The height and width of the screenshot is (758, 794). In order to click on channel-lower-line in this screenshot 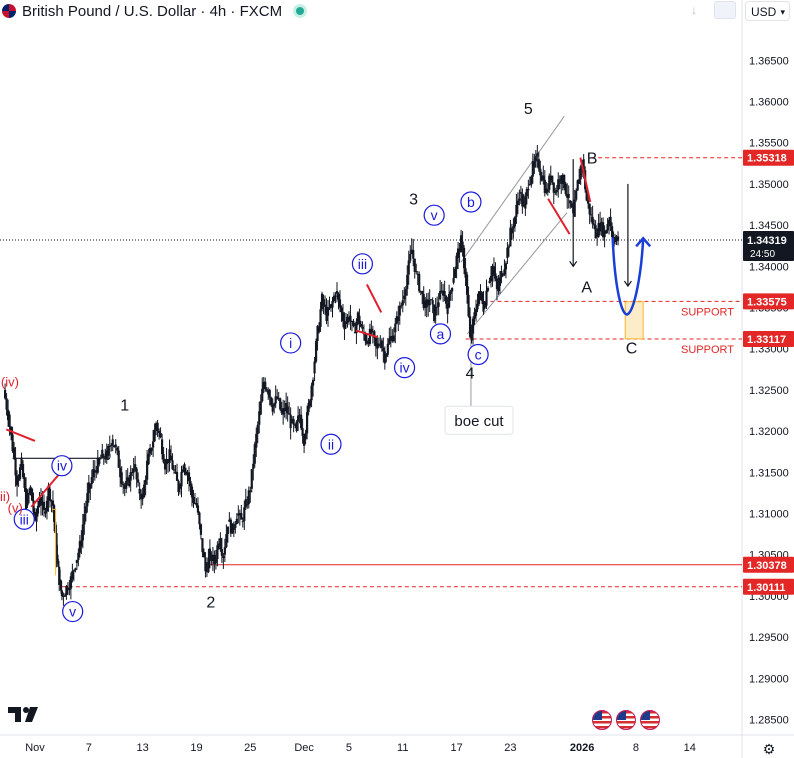, I will do `click(517, 273)`.